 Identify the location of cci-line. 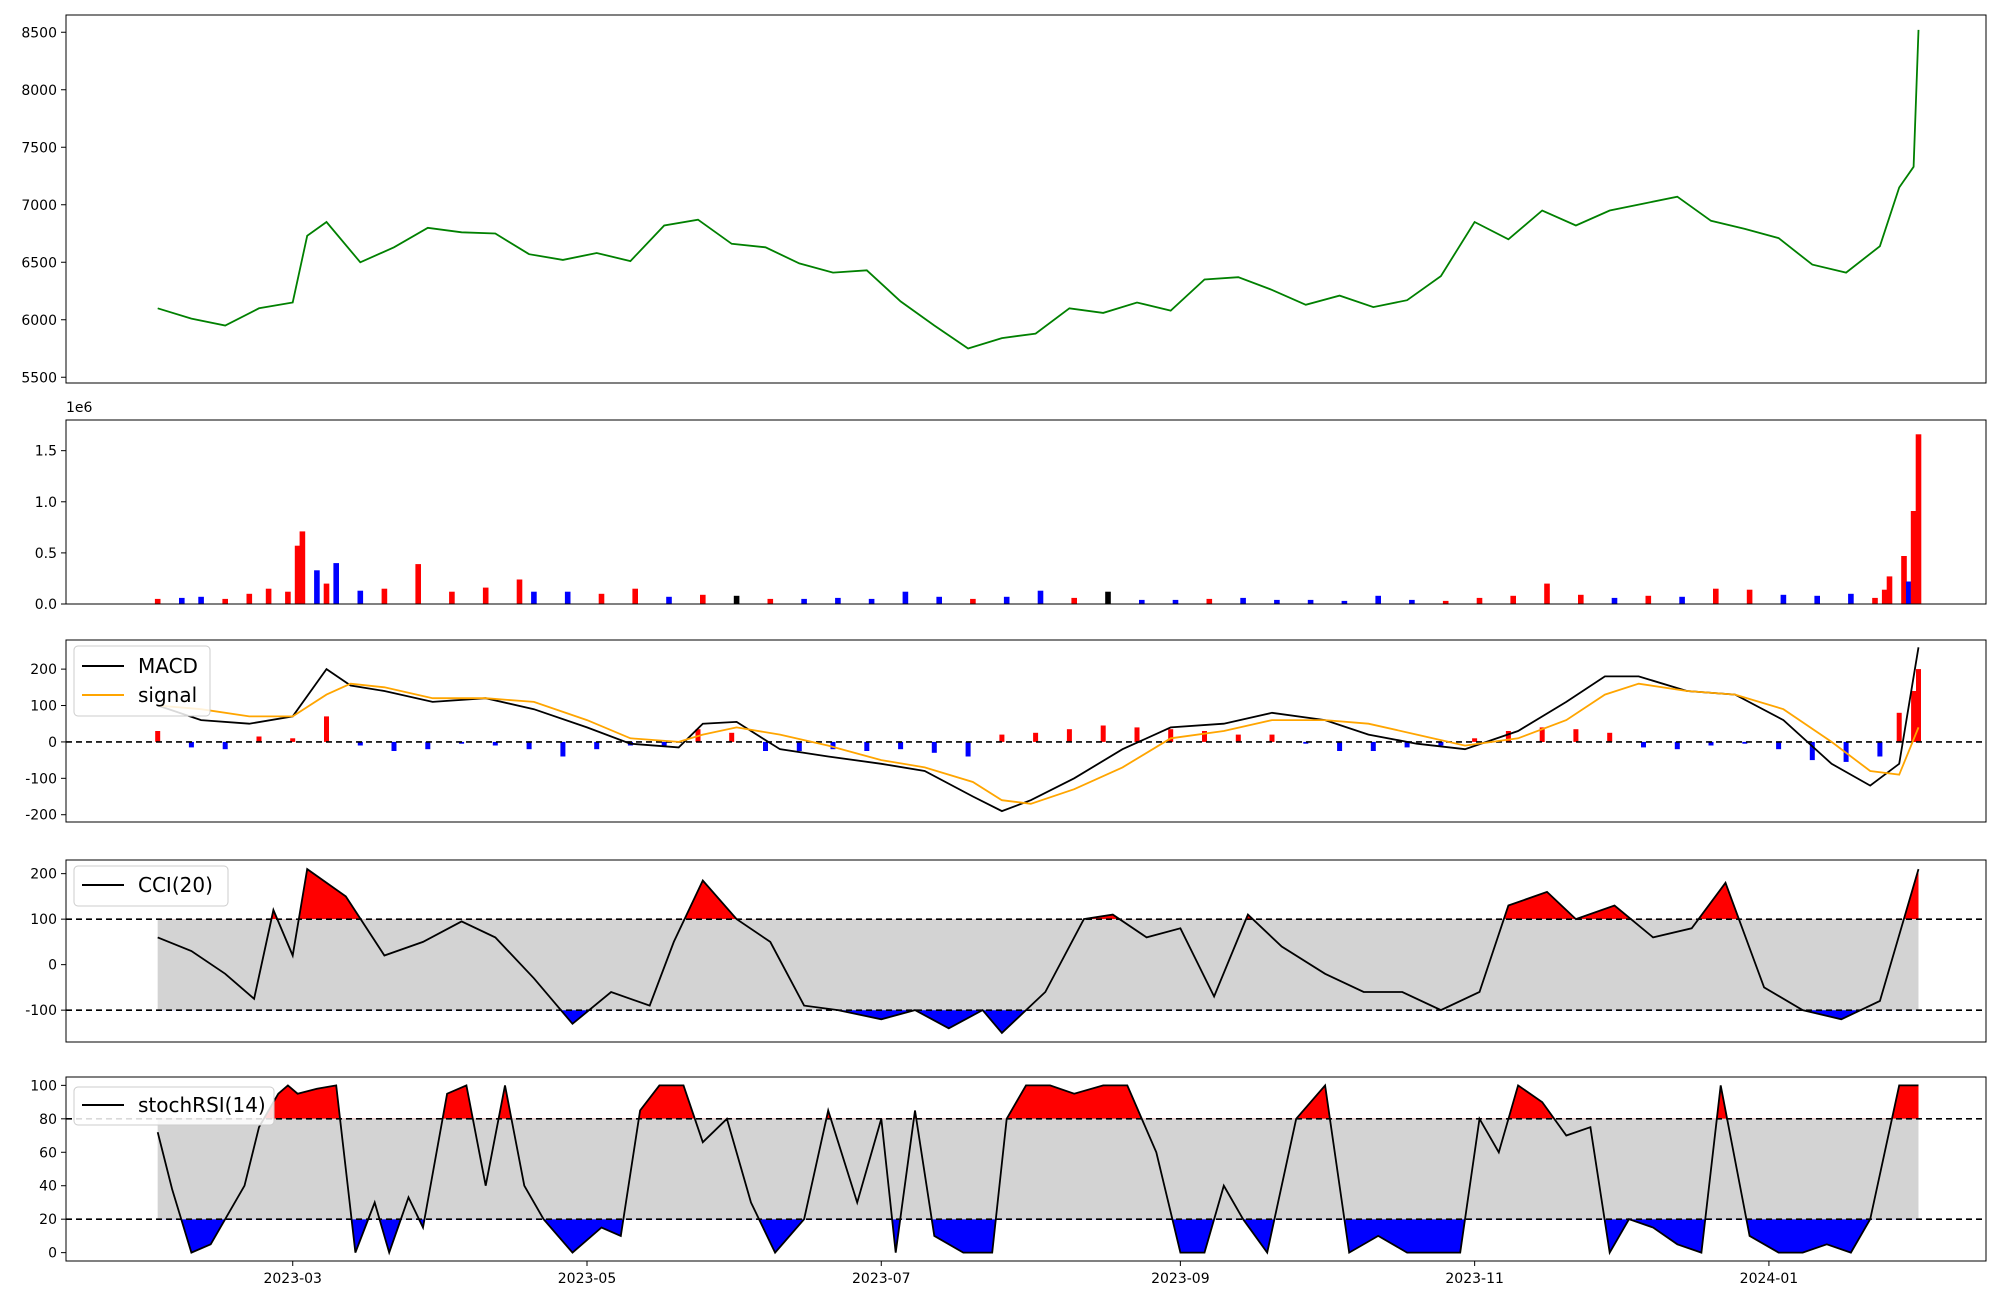
(1038, 951).